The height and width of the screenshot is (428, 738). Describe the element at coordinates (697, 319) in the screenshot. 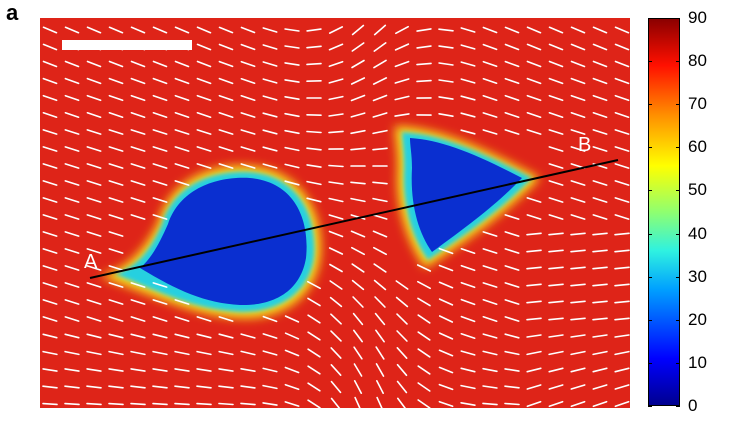

I see `colorbar-tick-label: 20` at that location.